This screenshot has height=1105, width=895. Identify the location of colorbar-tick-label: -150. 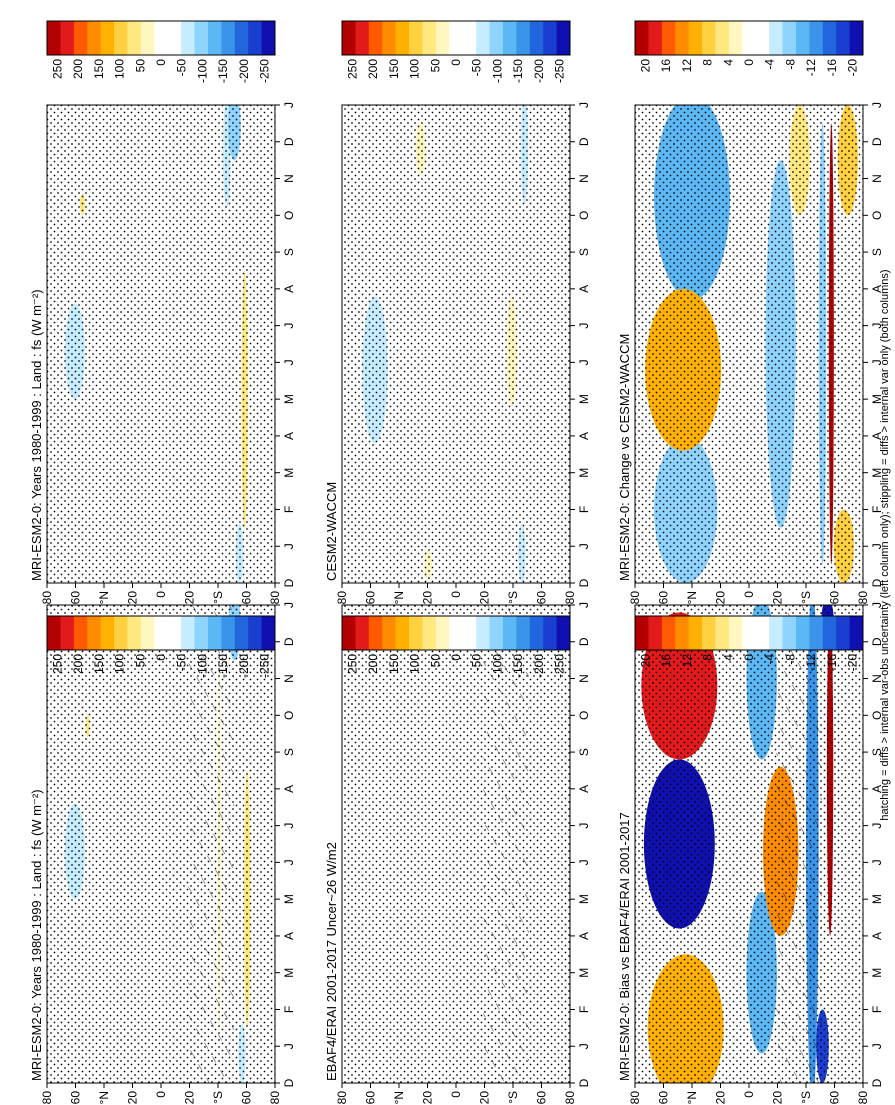
(518, 71).